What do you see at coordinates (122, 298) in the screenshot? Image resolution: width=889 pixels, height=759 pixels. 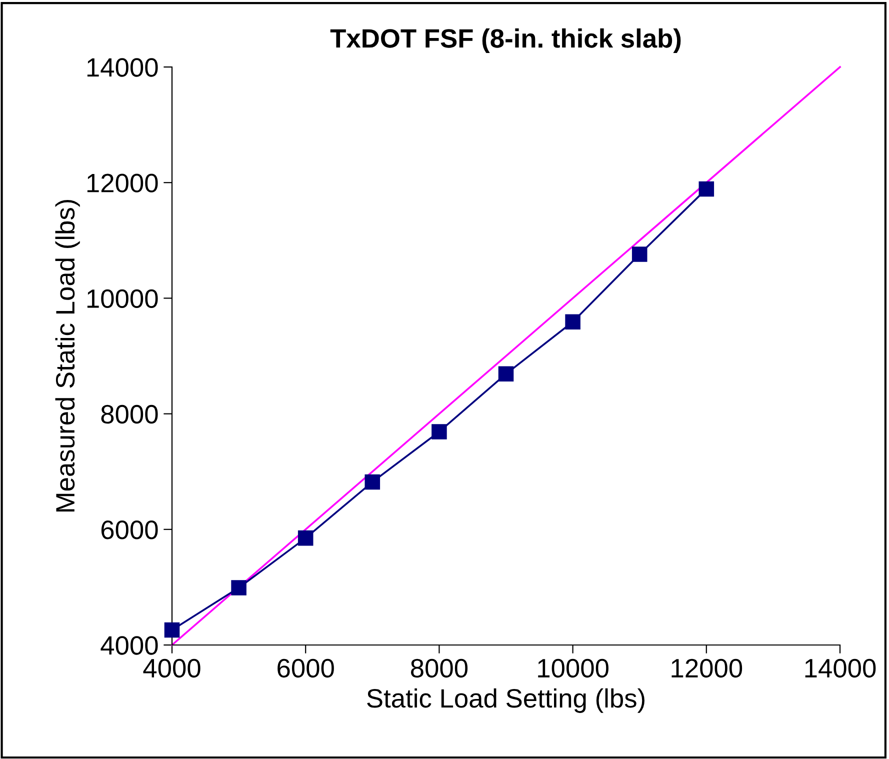 I see `y-tick-label: 10000` at bounding box center [122, 298].